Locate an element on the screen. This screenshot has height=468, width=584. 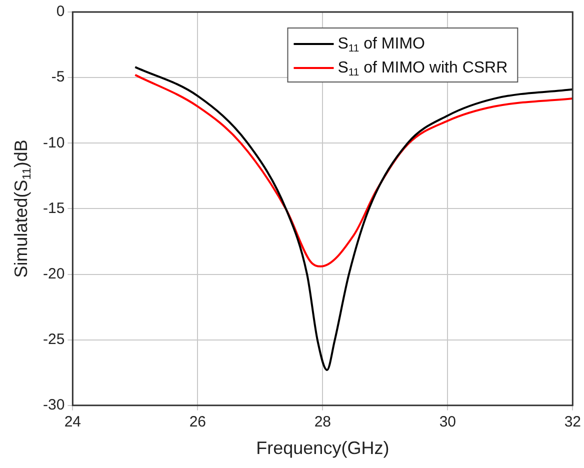
y-axis-title: Simulated(S11)dB is located at coordinates (22, 209).